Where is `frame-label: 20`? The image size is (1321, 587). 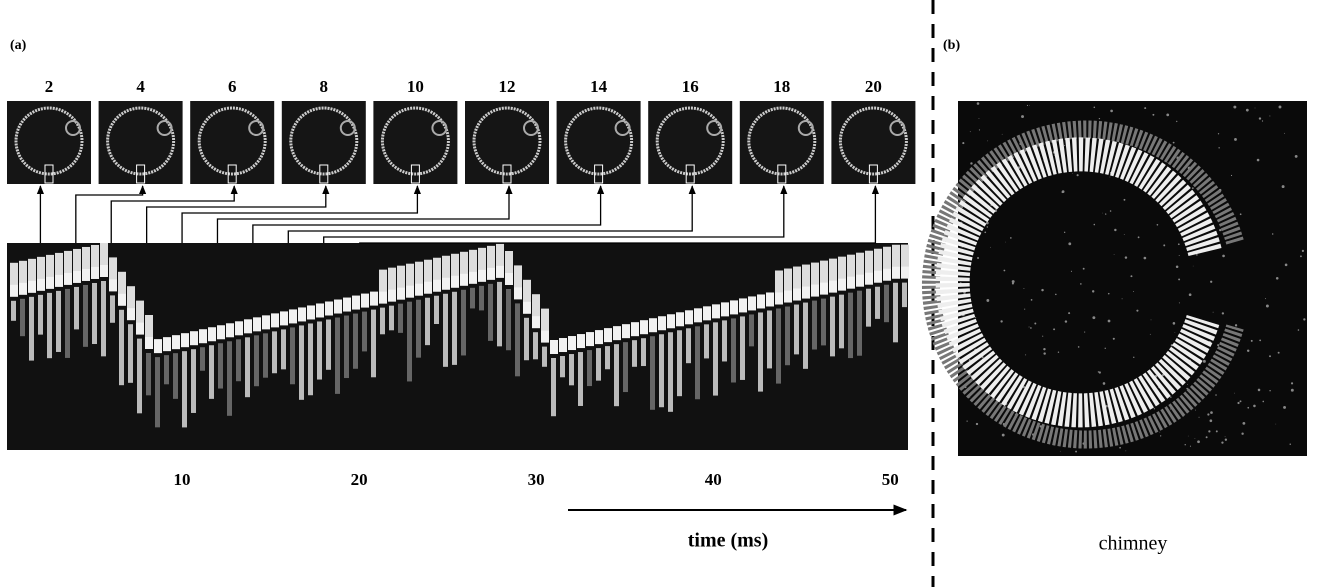 frame-label: 20 is located at coordinates (873, 86).